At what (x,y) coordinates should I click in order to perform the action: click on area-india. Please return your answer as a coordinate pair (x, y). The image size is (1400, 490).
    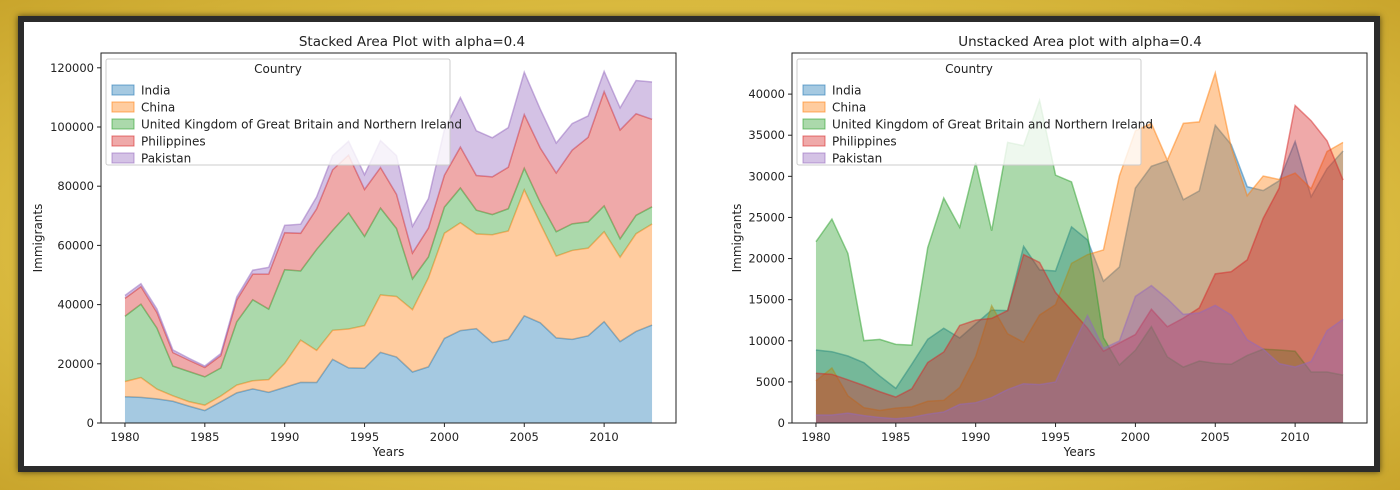
    Looking at the image, I should click on (388, 369).